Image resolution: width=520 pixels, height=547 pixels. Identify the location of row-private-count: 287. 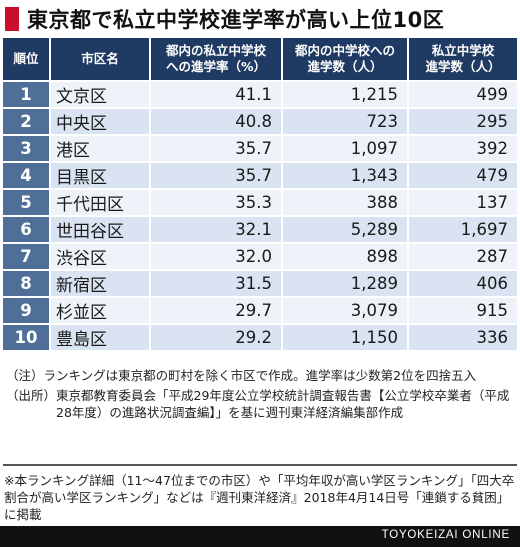
(463, 257).